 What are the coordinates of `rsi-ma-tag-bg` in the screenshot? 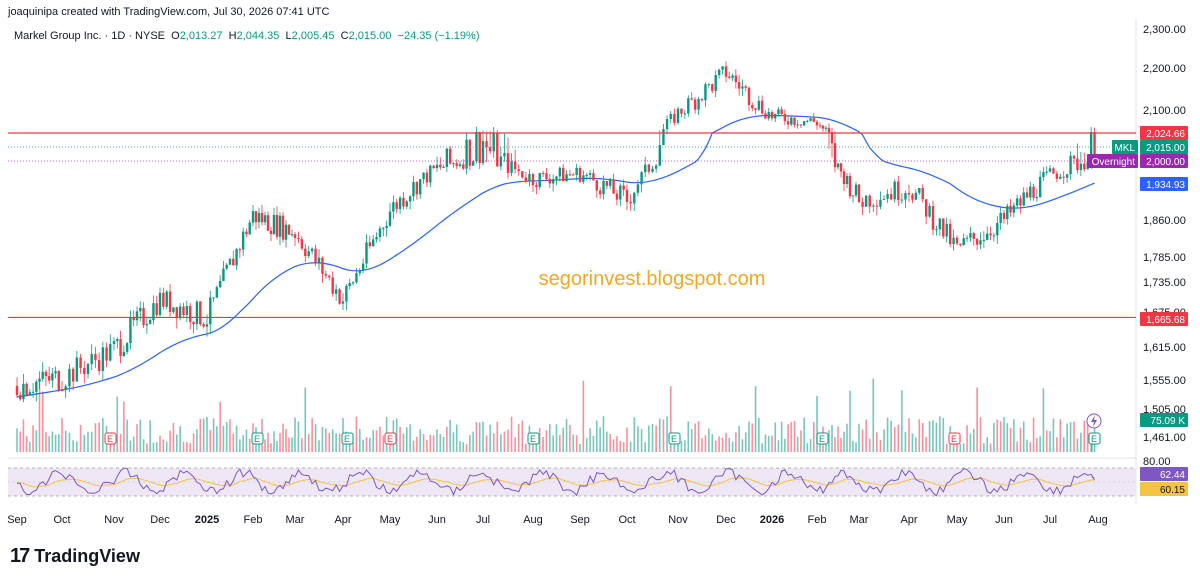 It's located at (1164, 489).